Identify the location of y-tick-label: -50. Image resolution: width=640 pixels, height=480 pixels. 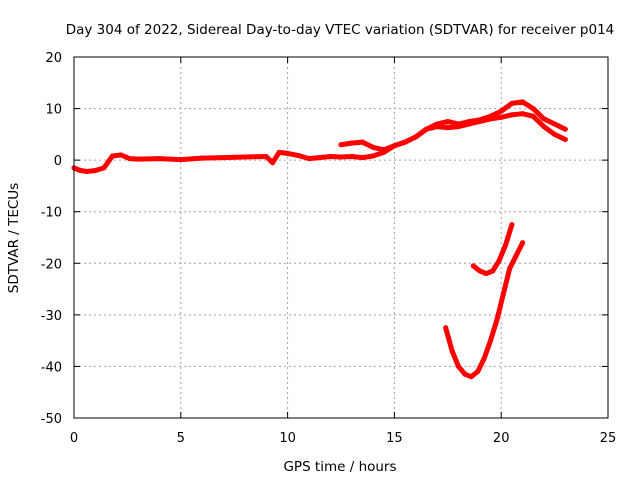
(51, 419).